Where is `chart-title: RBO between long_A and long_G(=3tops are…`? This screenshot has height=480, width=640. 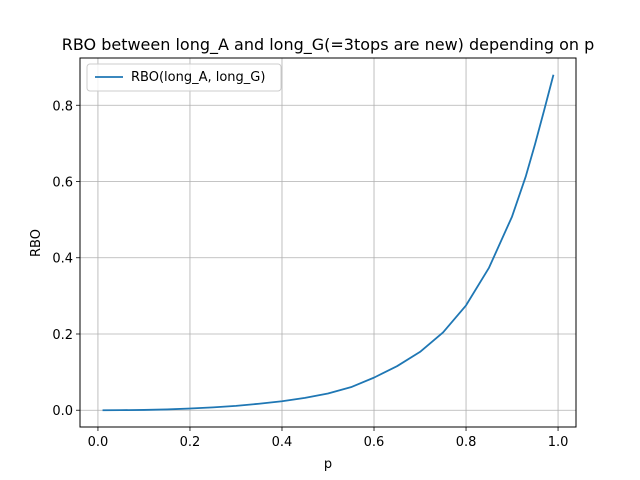 chart-title: RBO between long_A and long_G(=3tops are… is located at coordinates (328, 45).